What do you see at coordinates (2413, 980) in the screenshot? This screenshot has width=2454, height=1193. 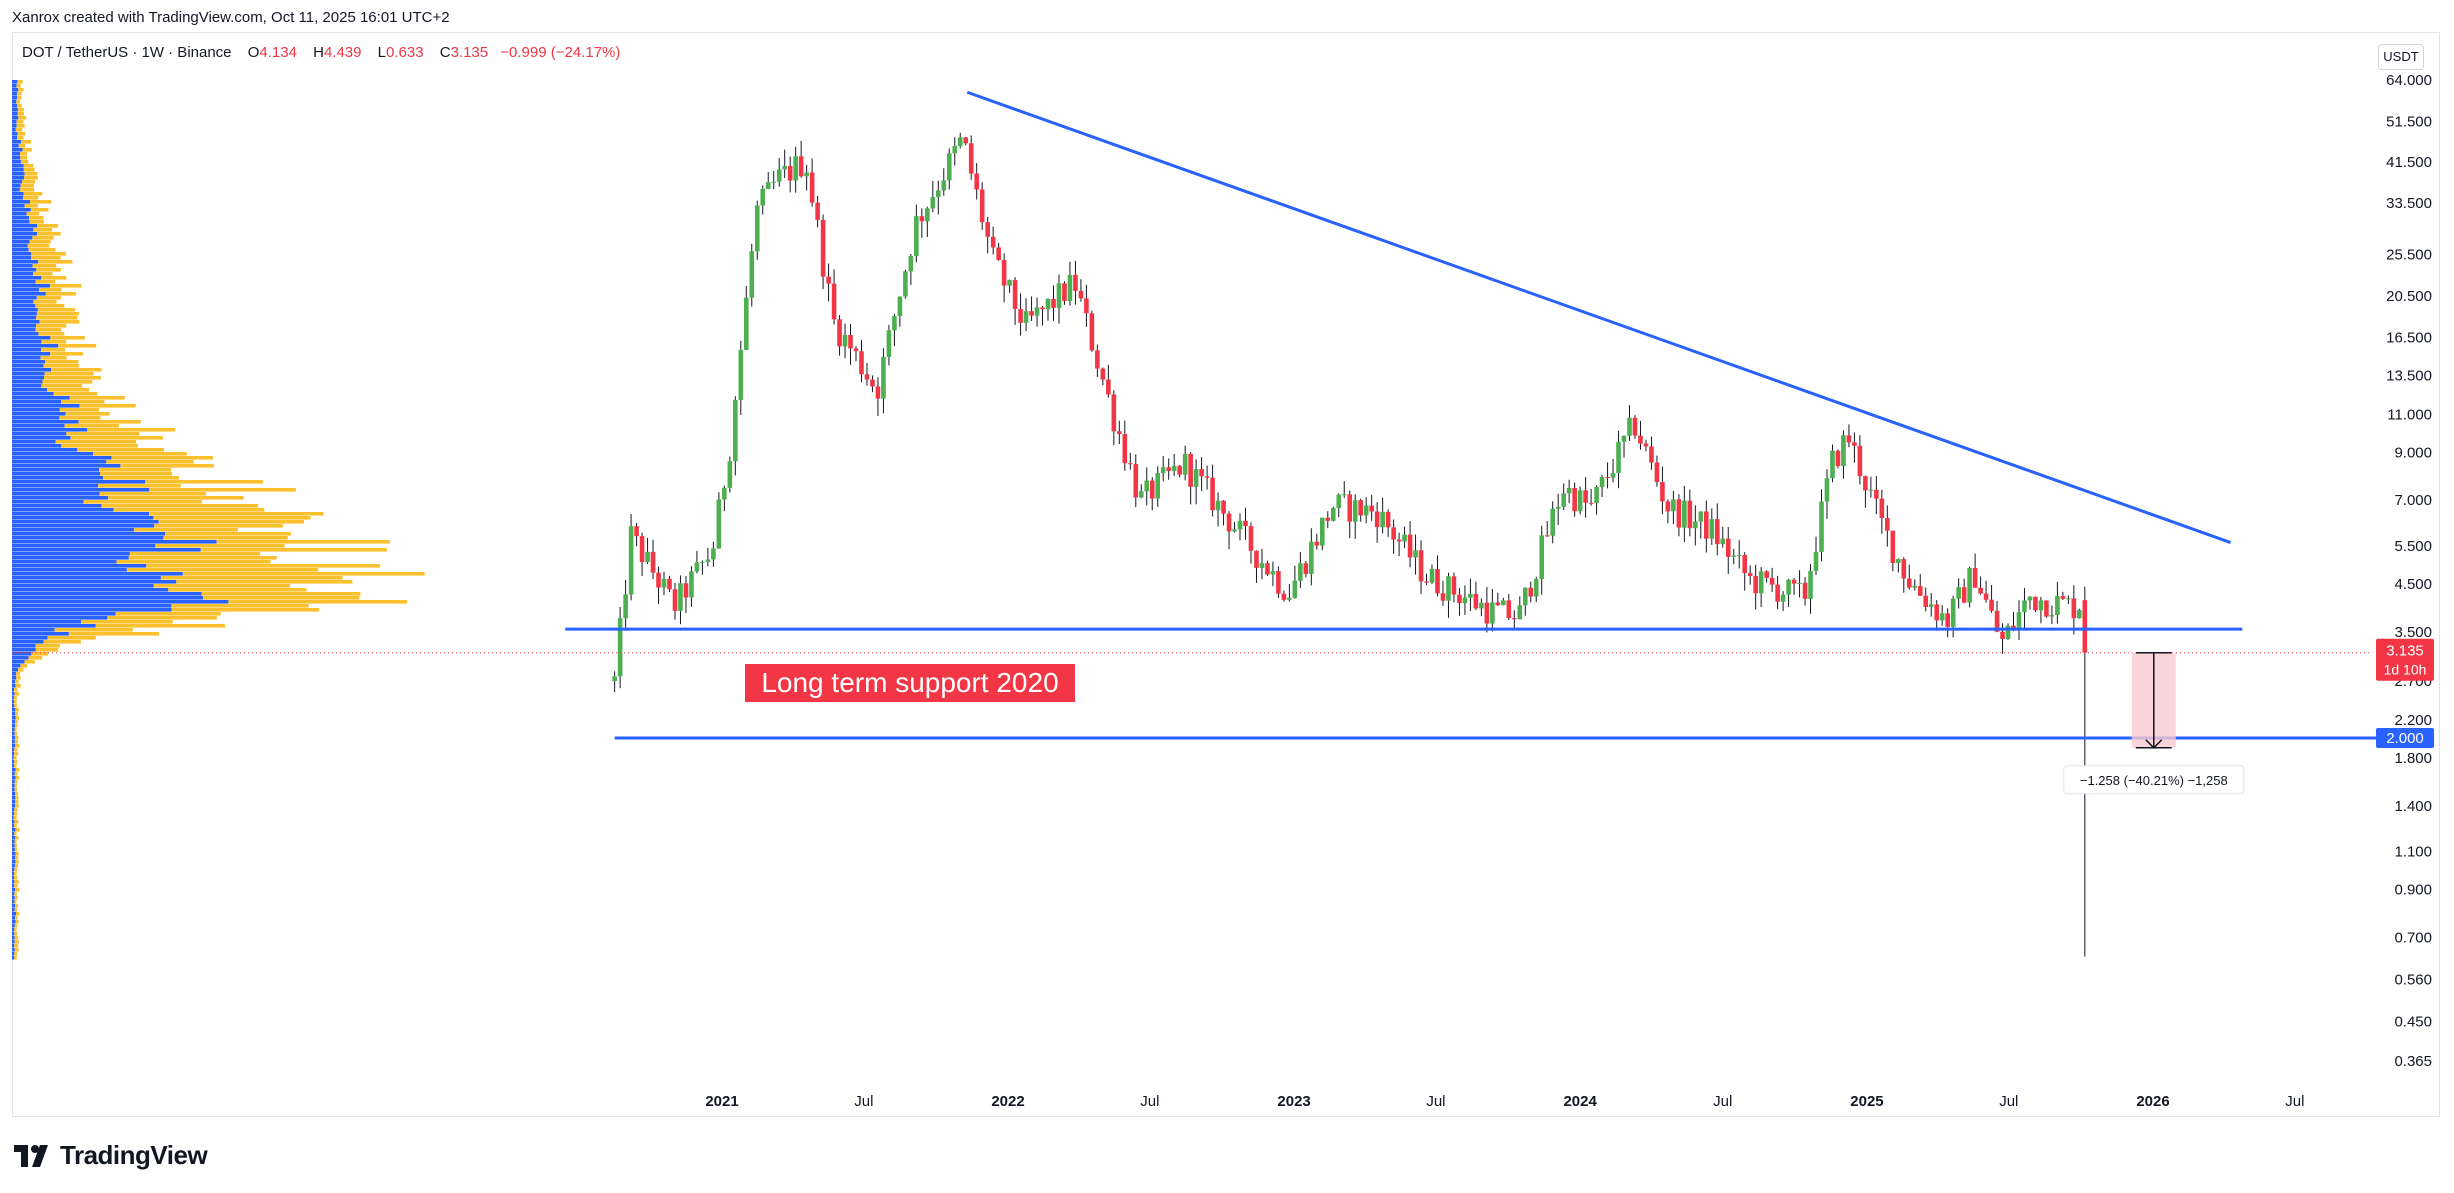 I see `price-tick-label: 0.560` at bounding box center [2413, 980].